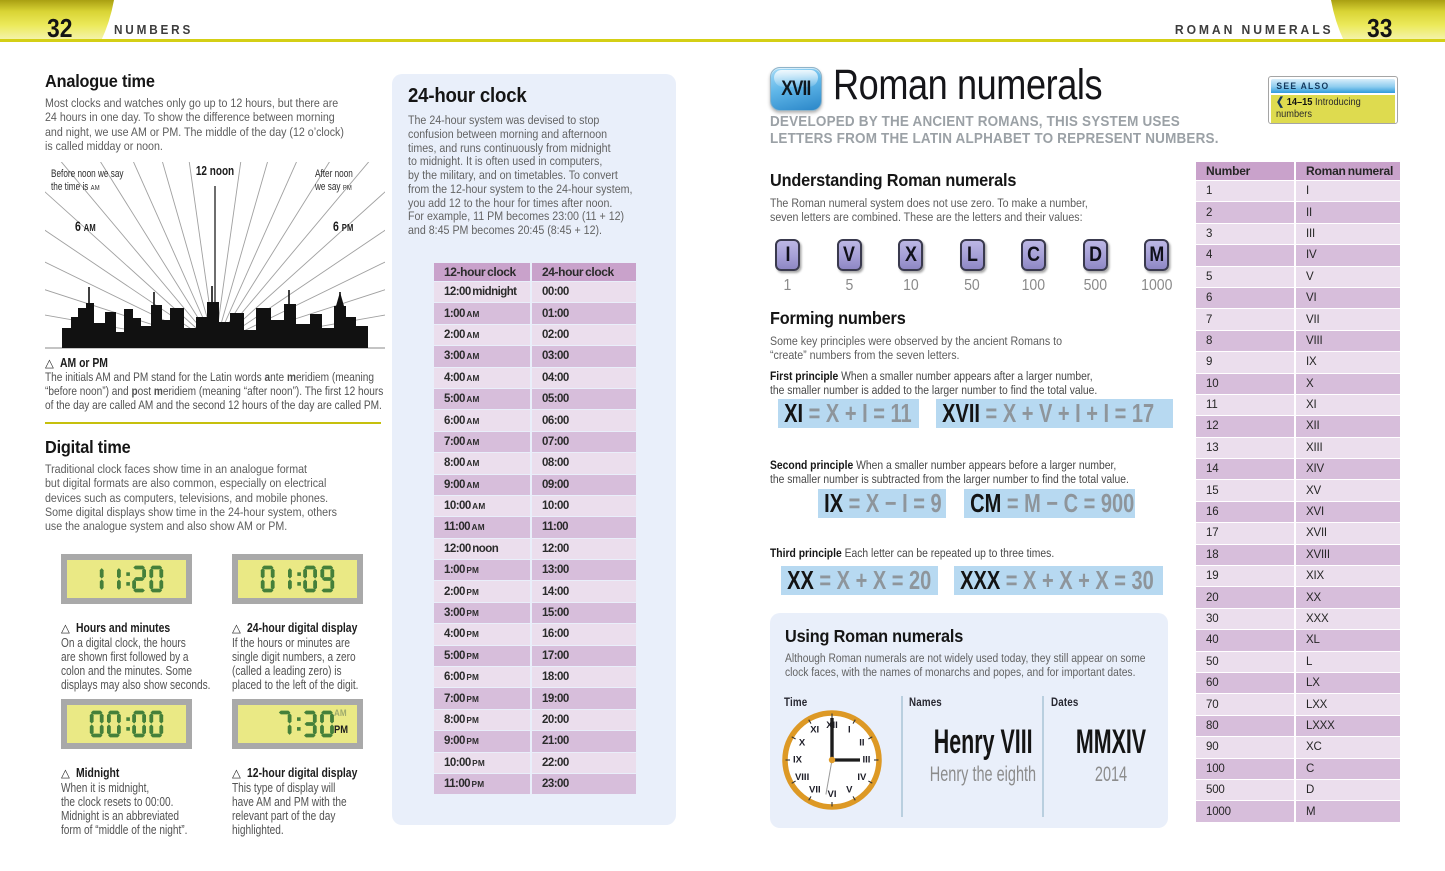 The width and height of the screenshot is (1445, 871). I want to click on table-cell: 7:00 PM, so click(482, 698).